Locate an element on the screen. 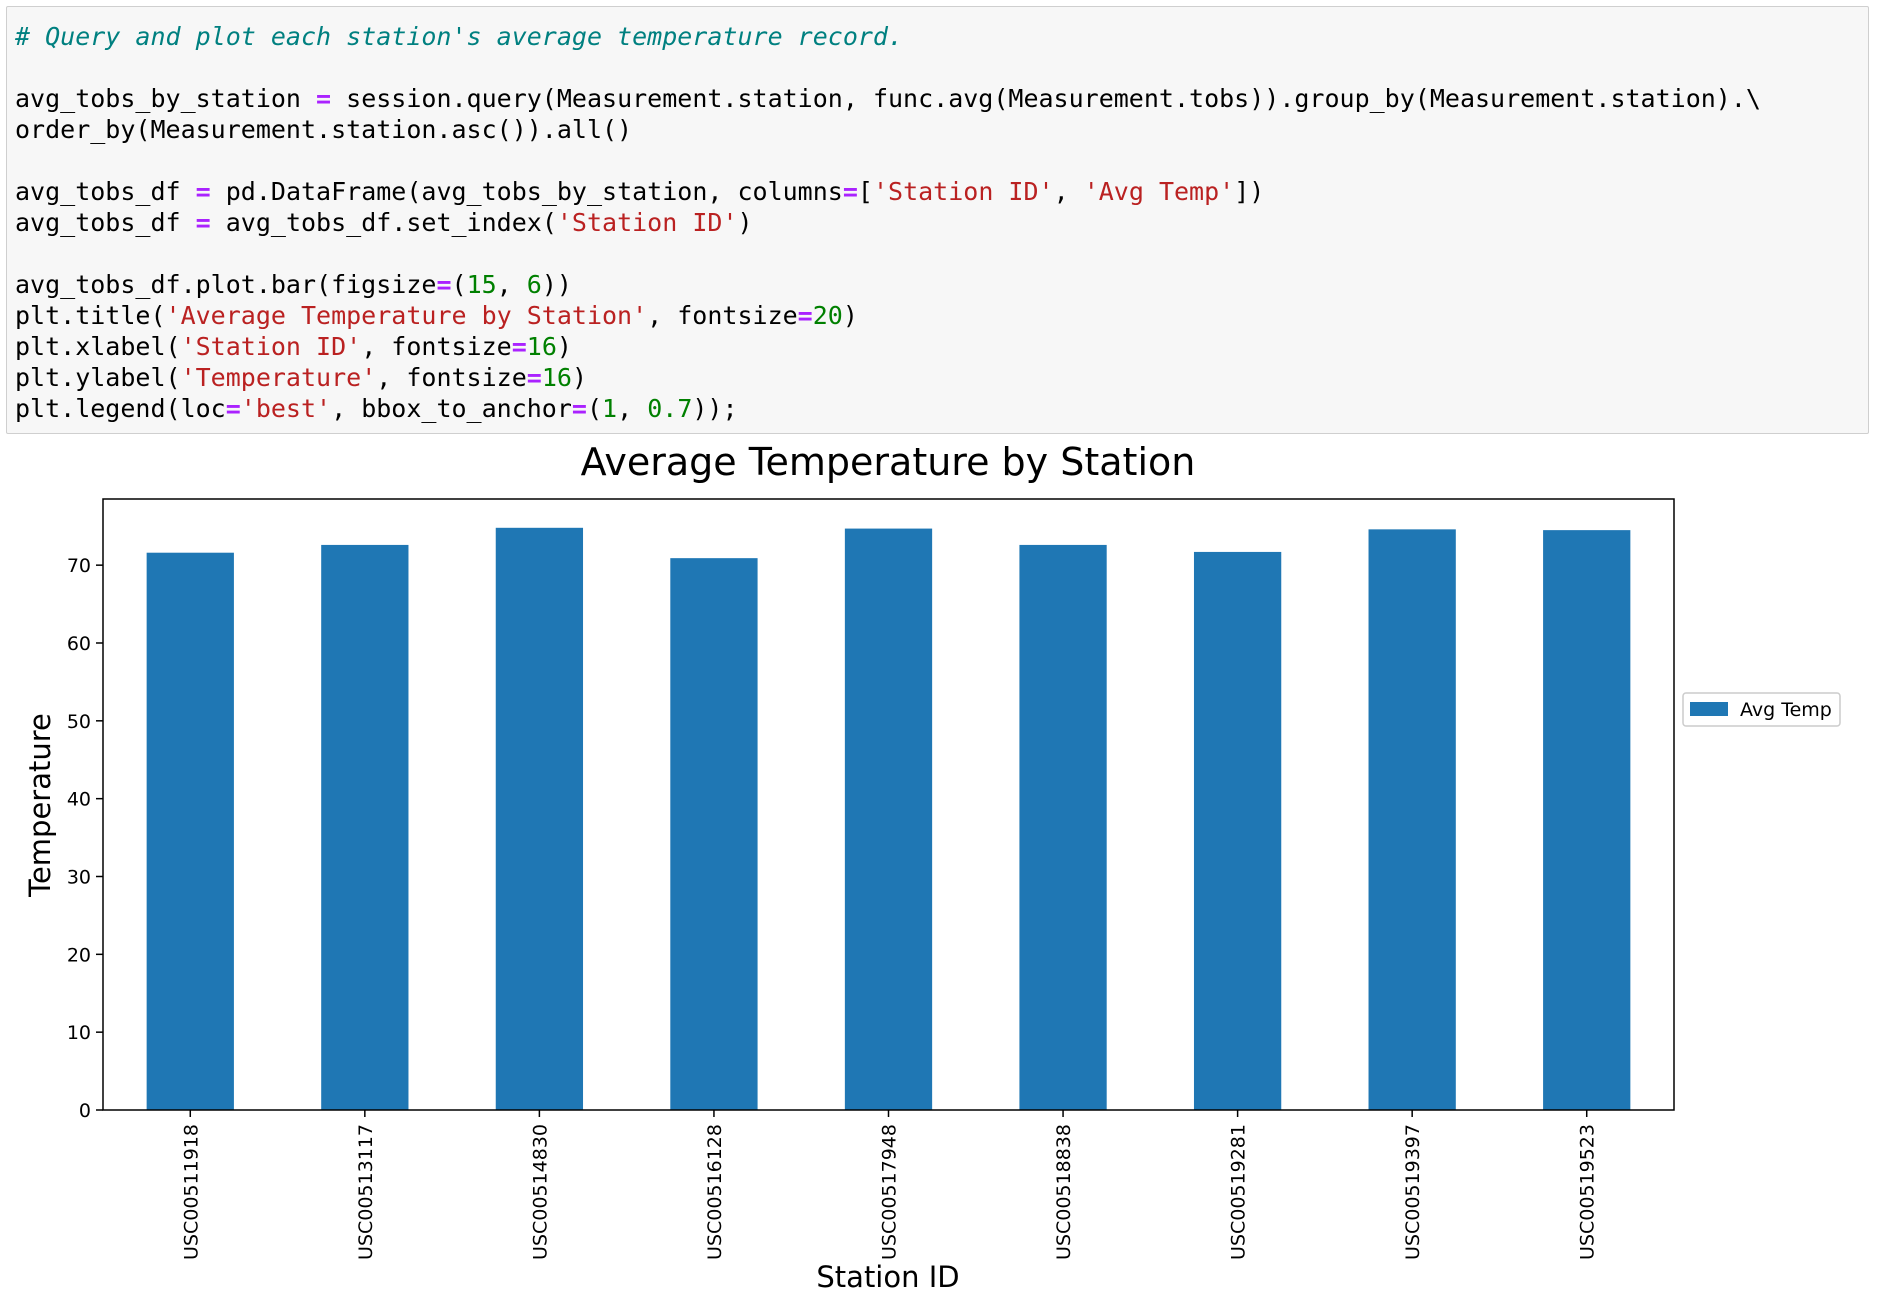 The image size is (1877, 1313). bar-USC00513117 is located at coordinates (365, 827).